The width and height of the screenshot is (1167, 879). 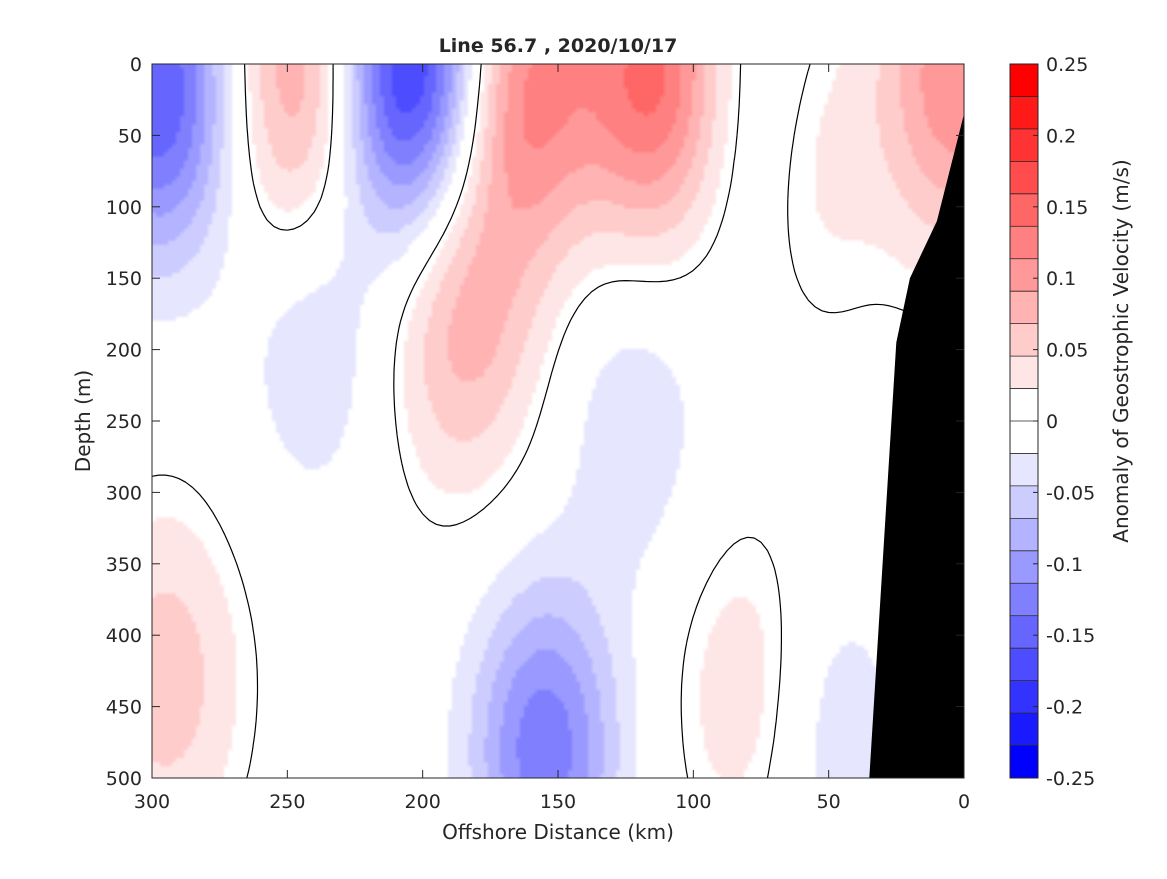 What do you see at coordinates (829, 802) in the screenshot?
I see `x-tick-label: 50` at bounding box center [829, 802].